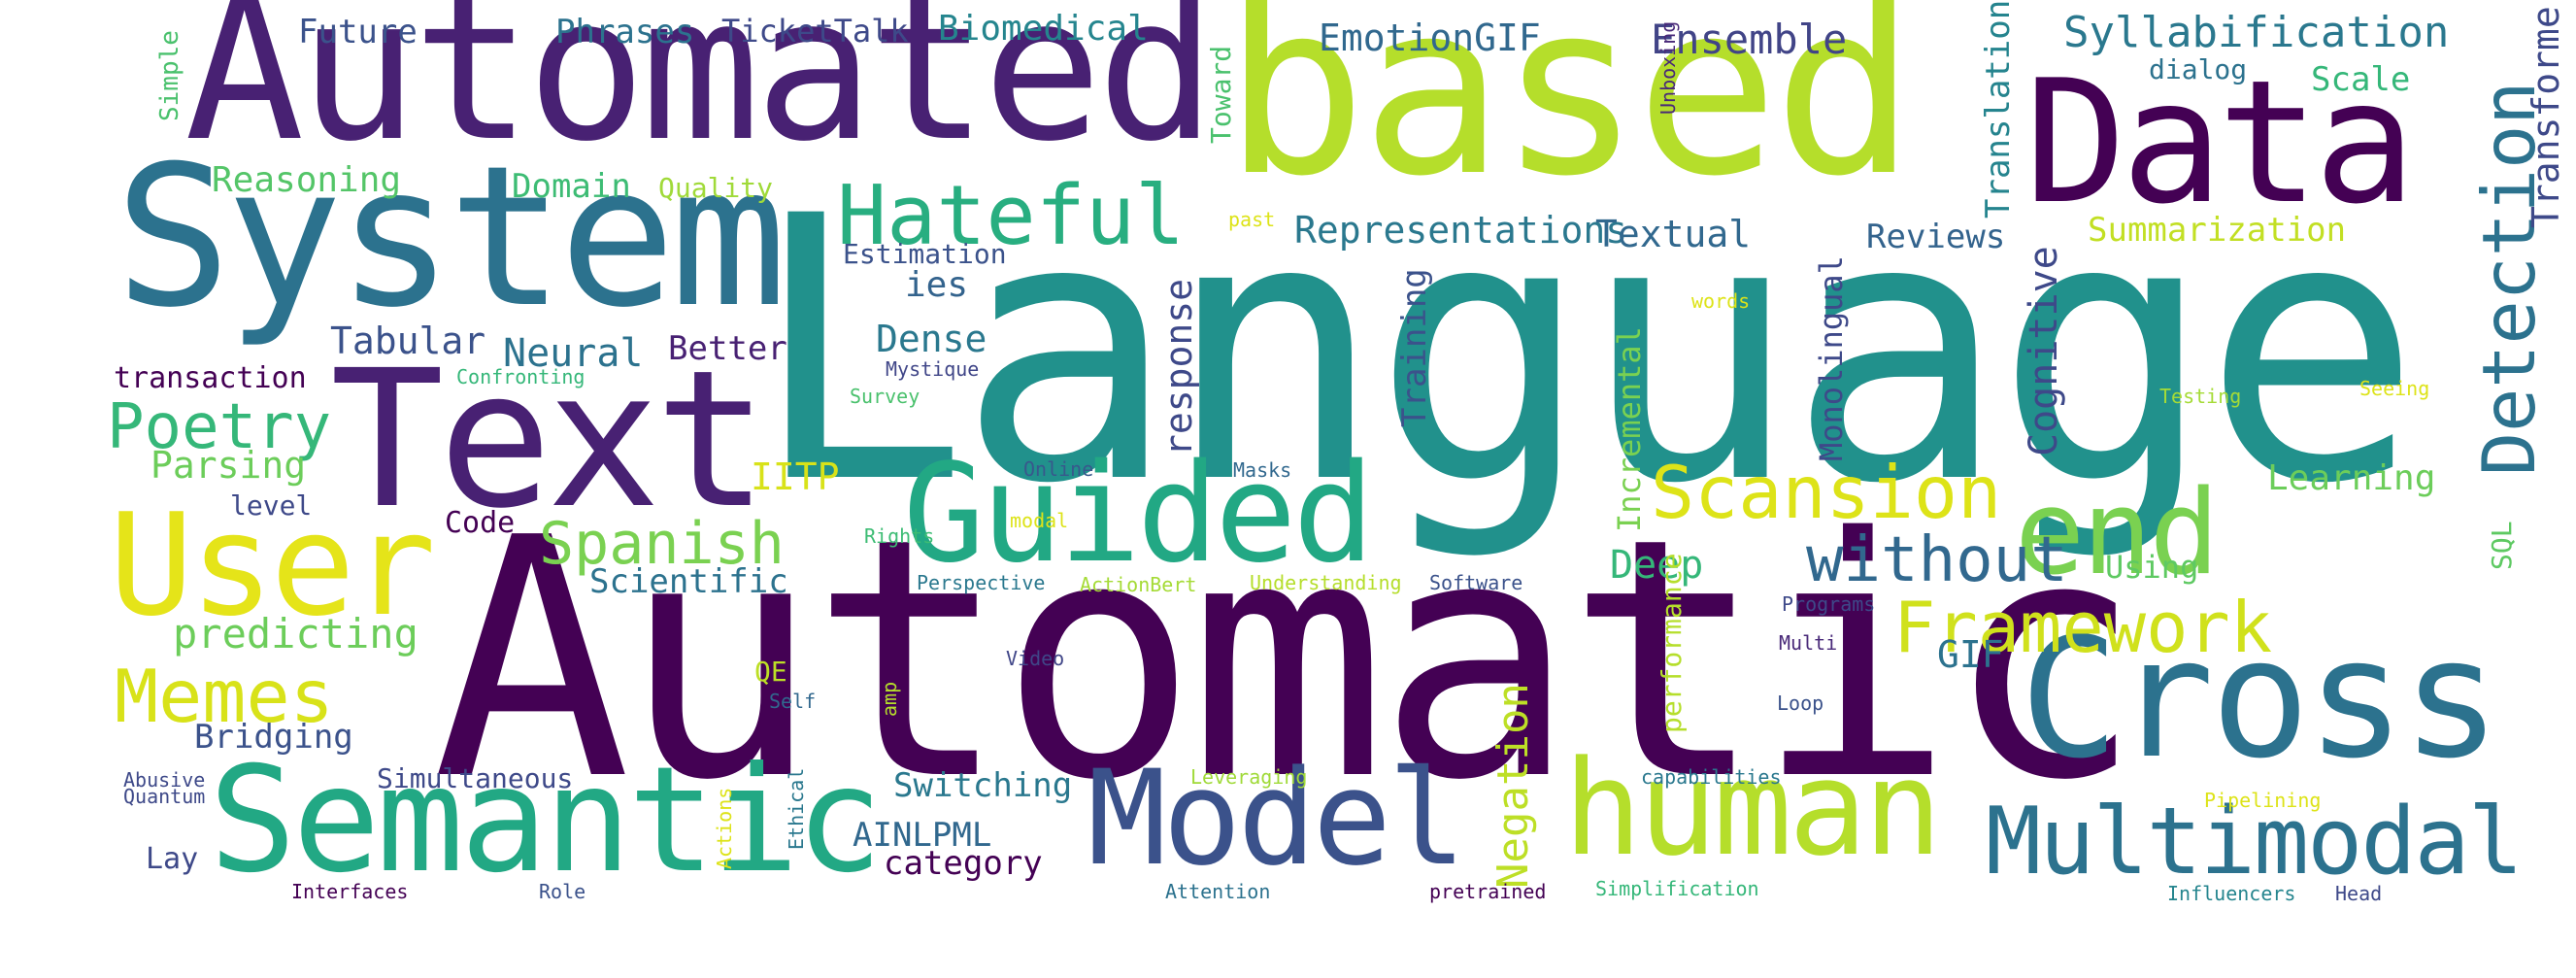  Describe the element at coordinates (1139, 514) in the screenshot. I see `cloud-word: Guided` at that location.